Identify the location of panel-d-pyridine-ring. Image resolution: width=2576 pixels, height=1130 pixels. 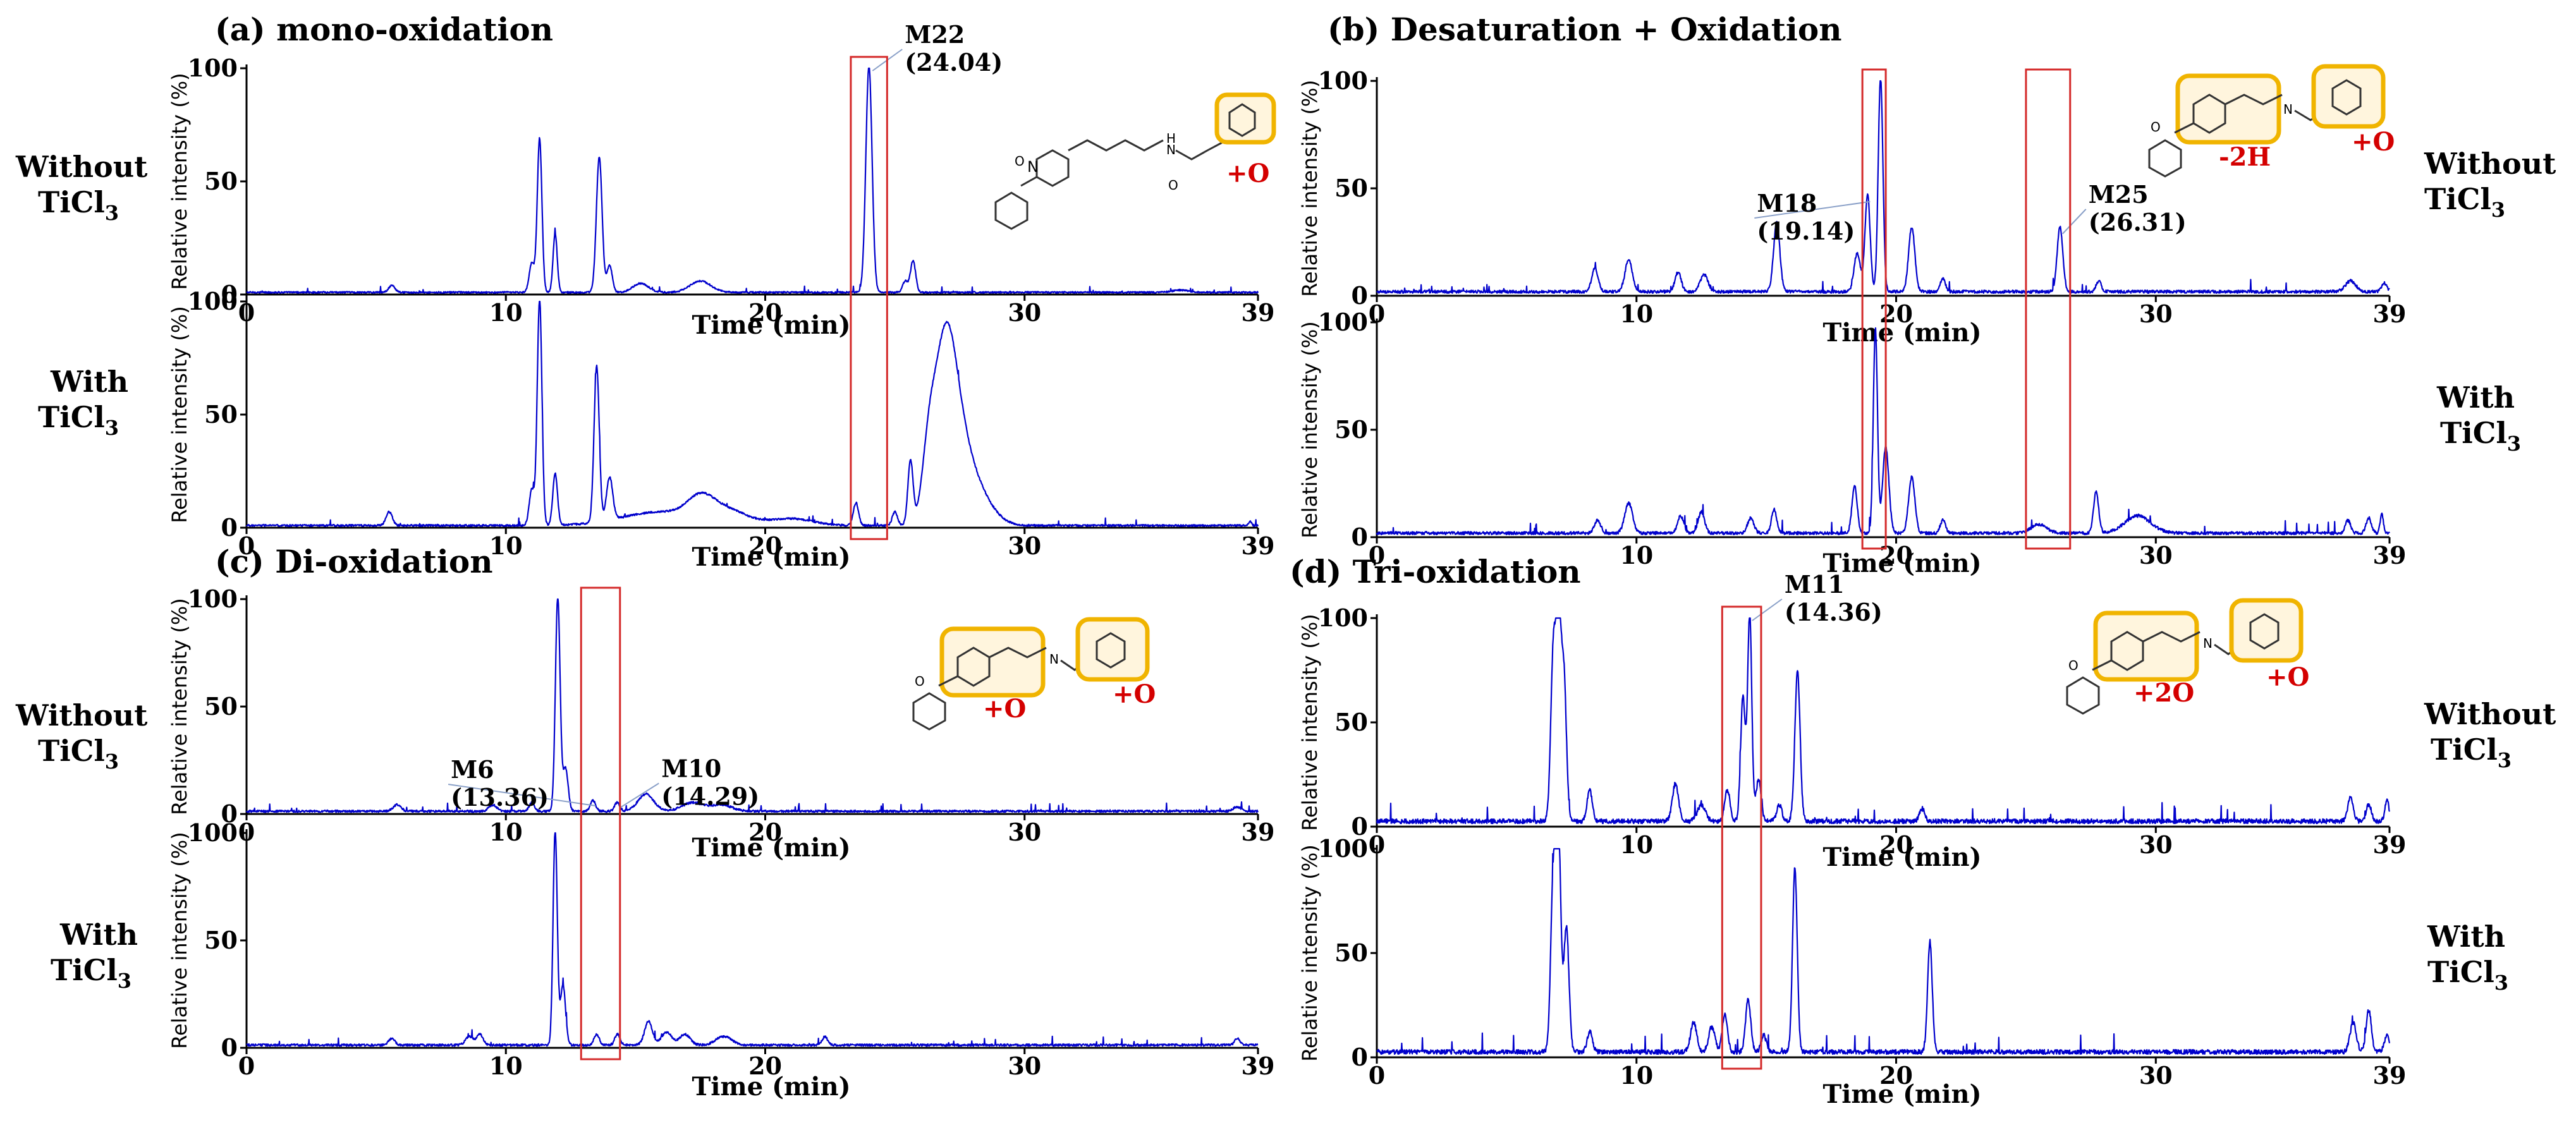
(2264, 631).